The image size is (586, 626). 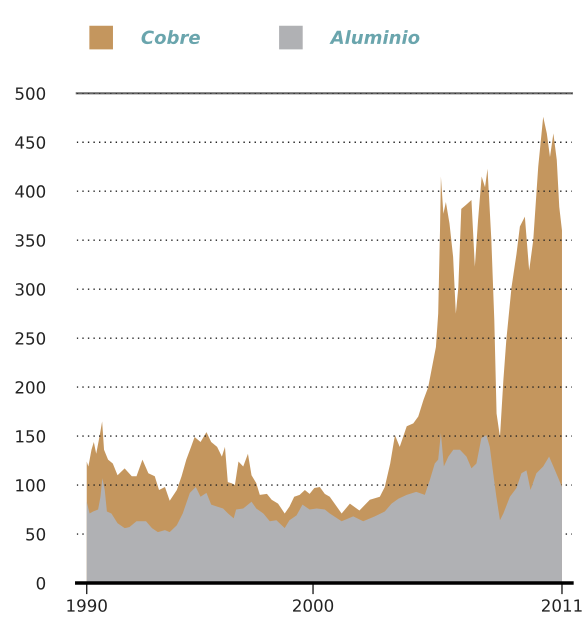 I want to click on y-tick-label: 400, so click(x=30, y=191).